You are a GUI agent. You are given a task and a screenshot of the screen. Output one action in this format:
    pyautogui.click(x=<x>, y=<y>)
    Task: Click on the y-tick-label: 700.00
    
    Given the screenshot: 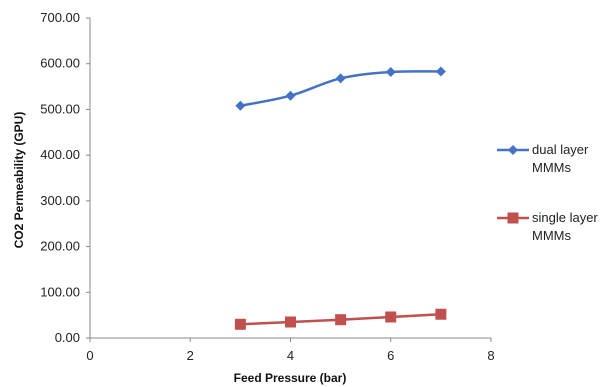 What is the action you would take?
    pyautogui.click(x=60, y=17)
    